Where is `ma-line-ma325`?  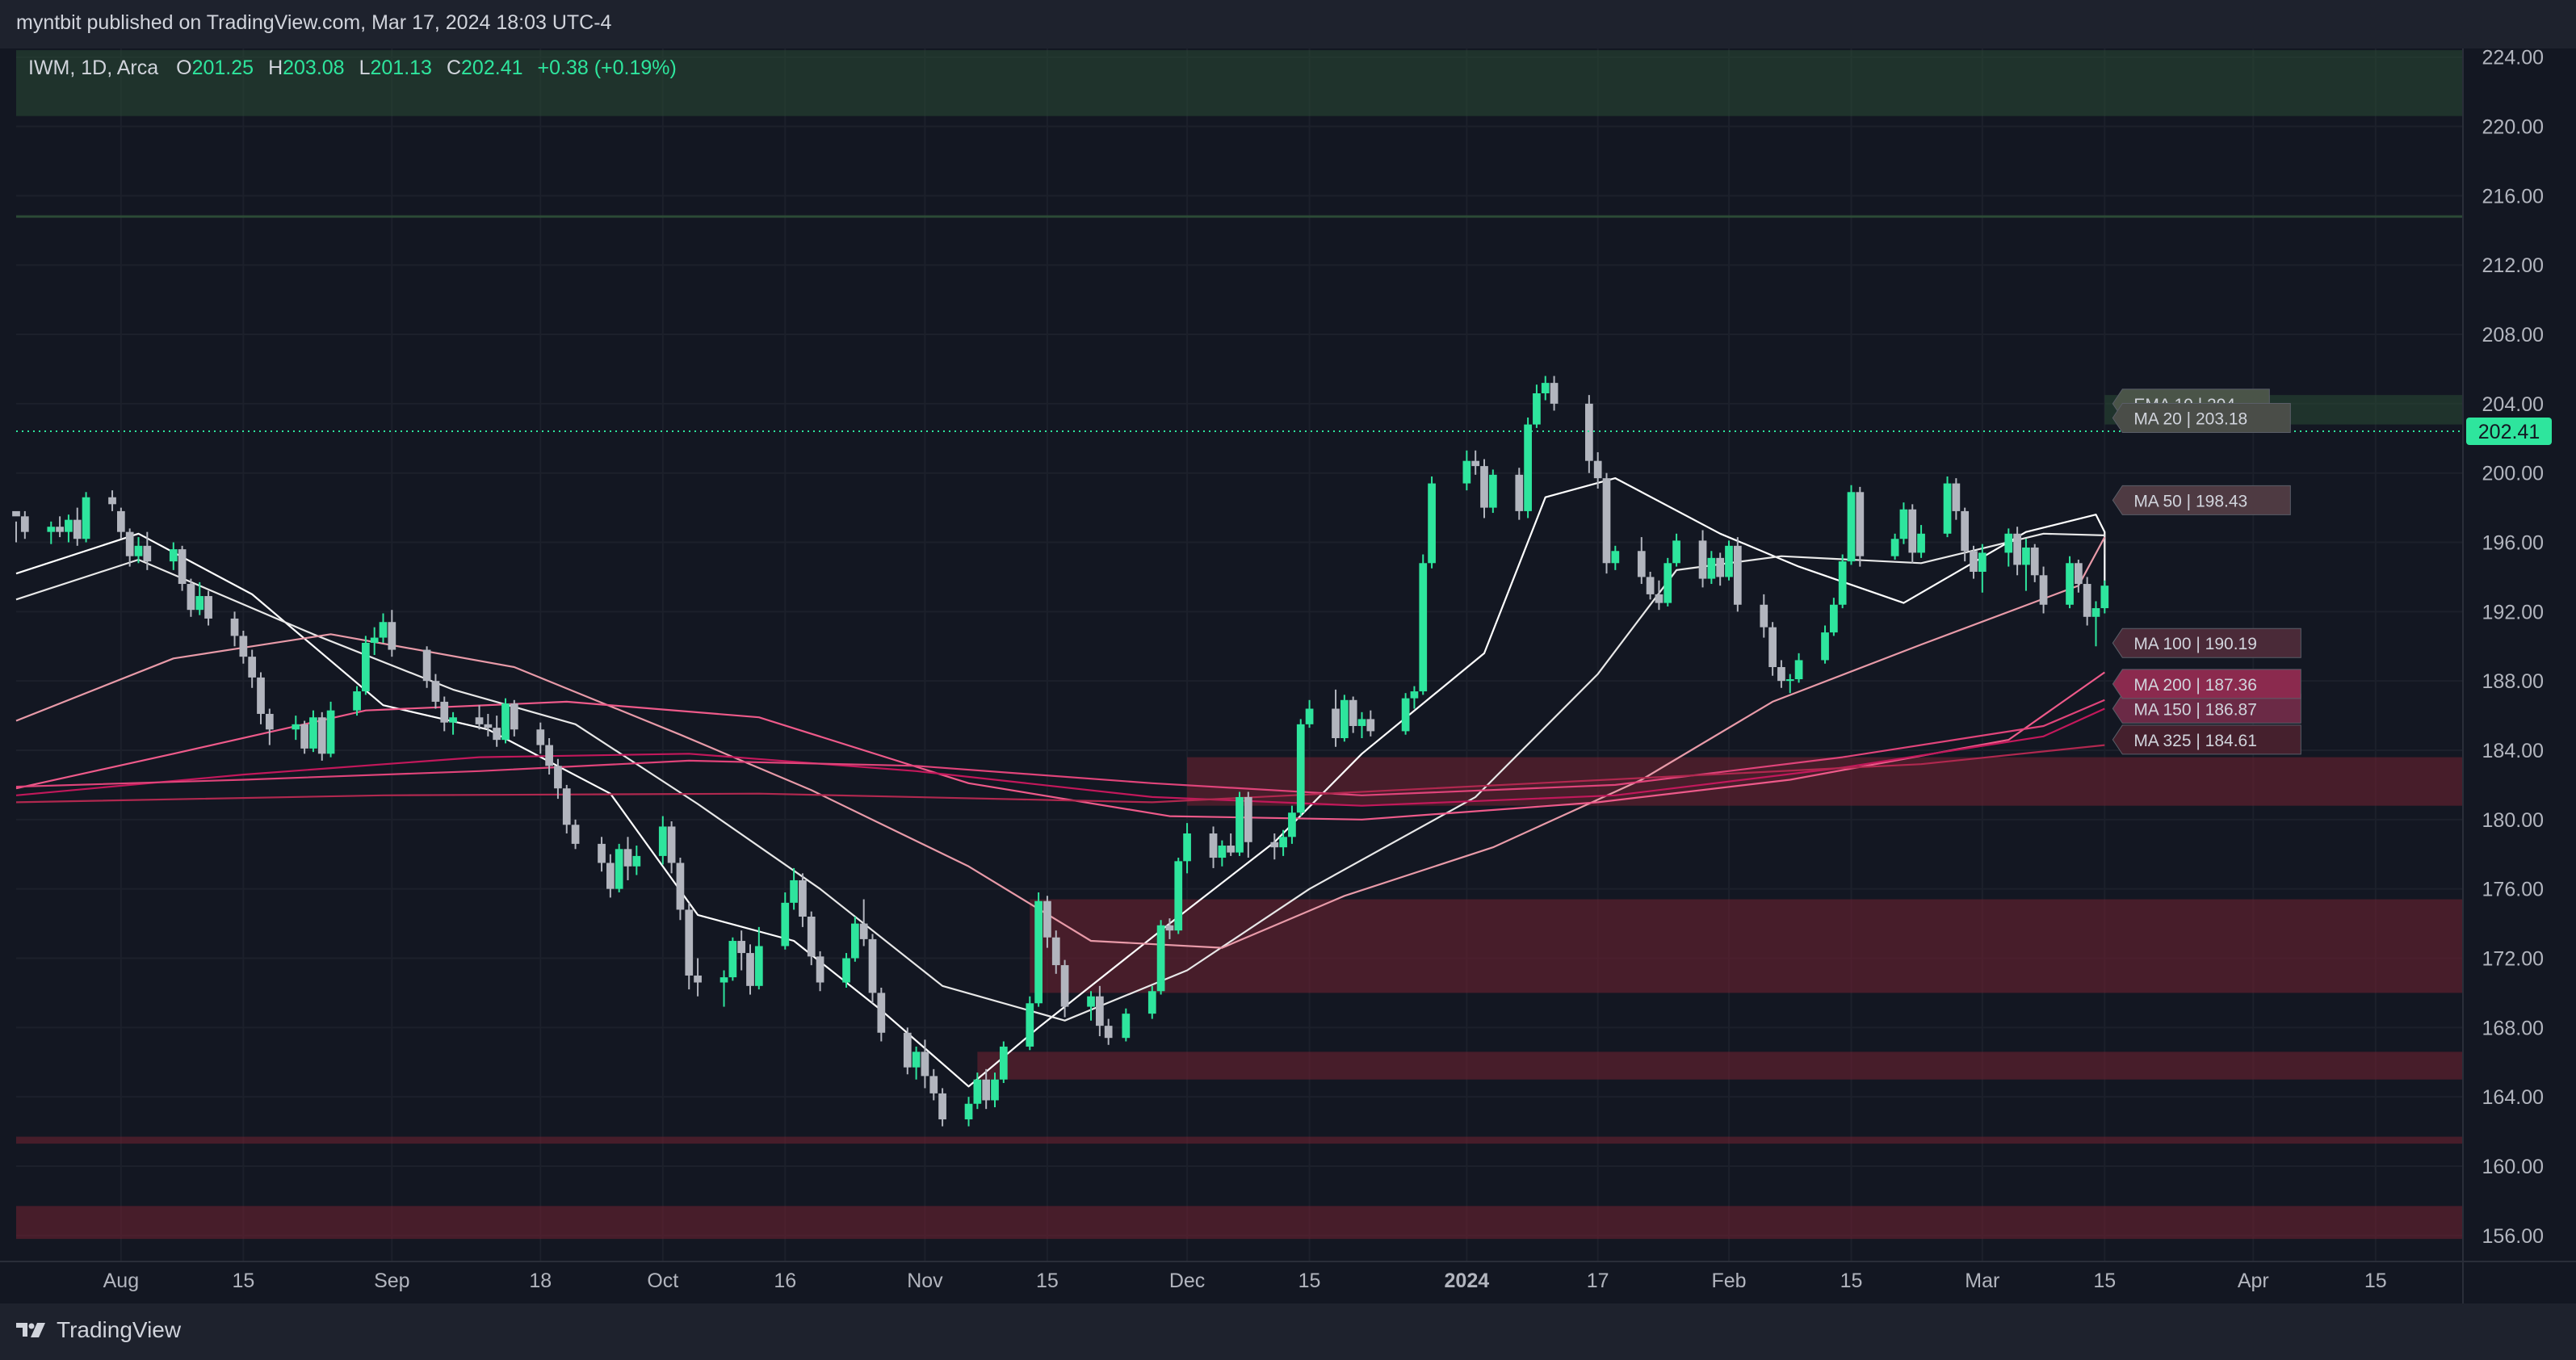 ma-line-ma325 is located at coordinates (1060, 774).